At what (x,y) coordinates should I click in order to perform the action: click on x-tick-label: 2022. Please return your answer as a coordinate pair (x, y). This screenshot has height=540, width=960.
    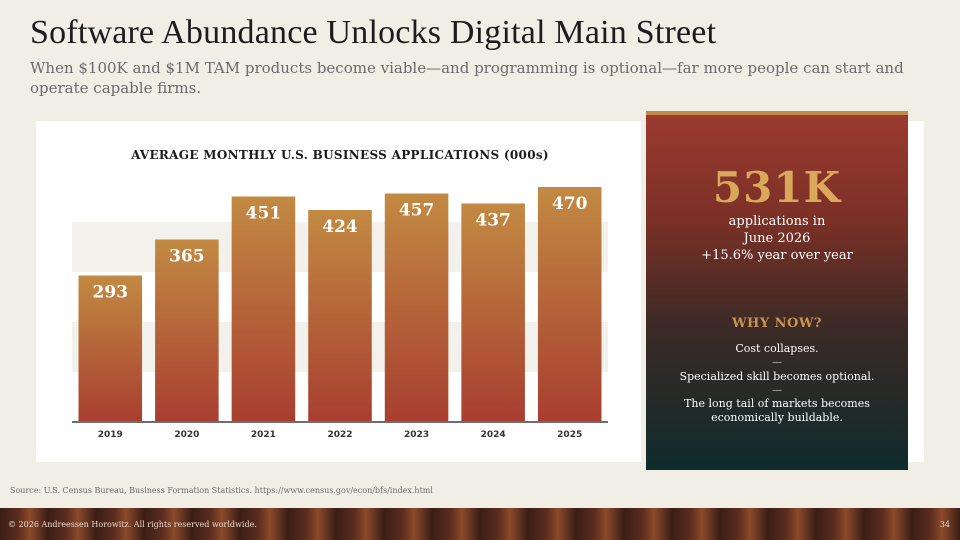
    Looking at the image, I should click on (339, 435).